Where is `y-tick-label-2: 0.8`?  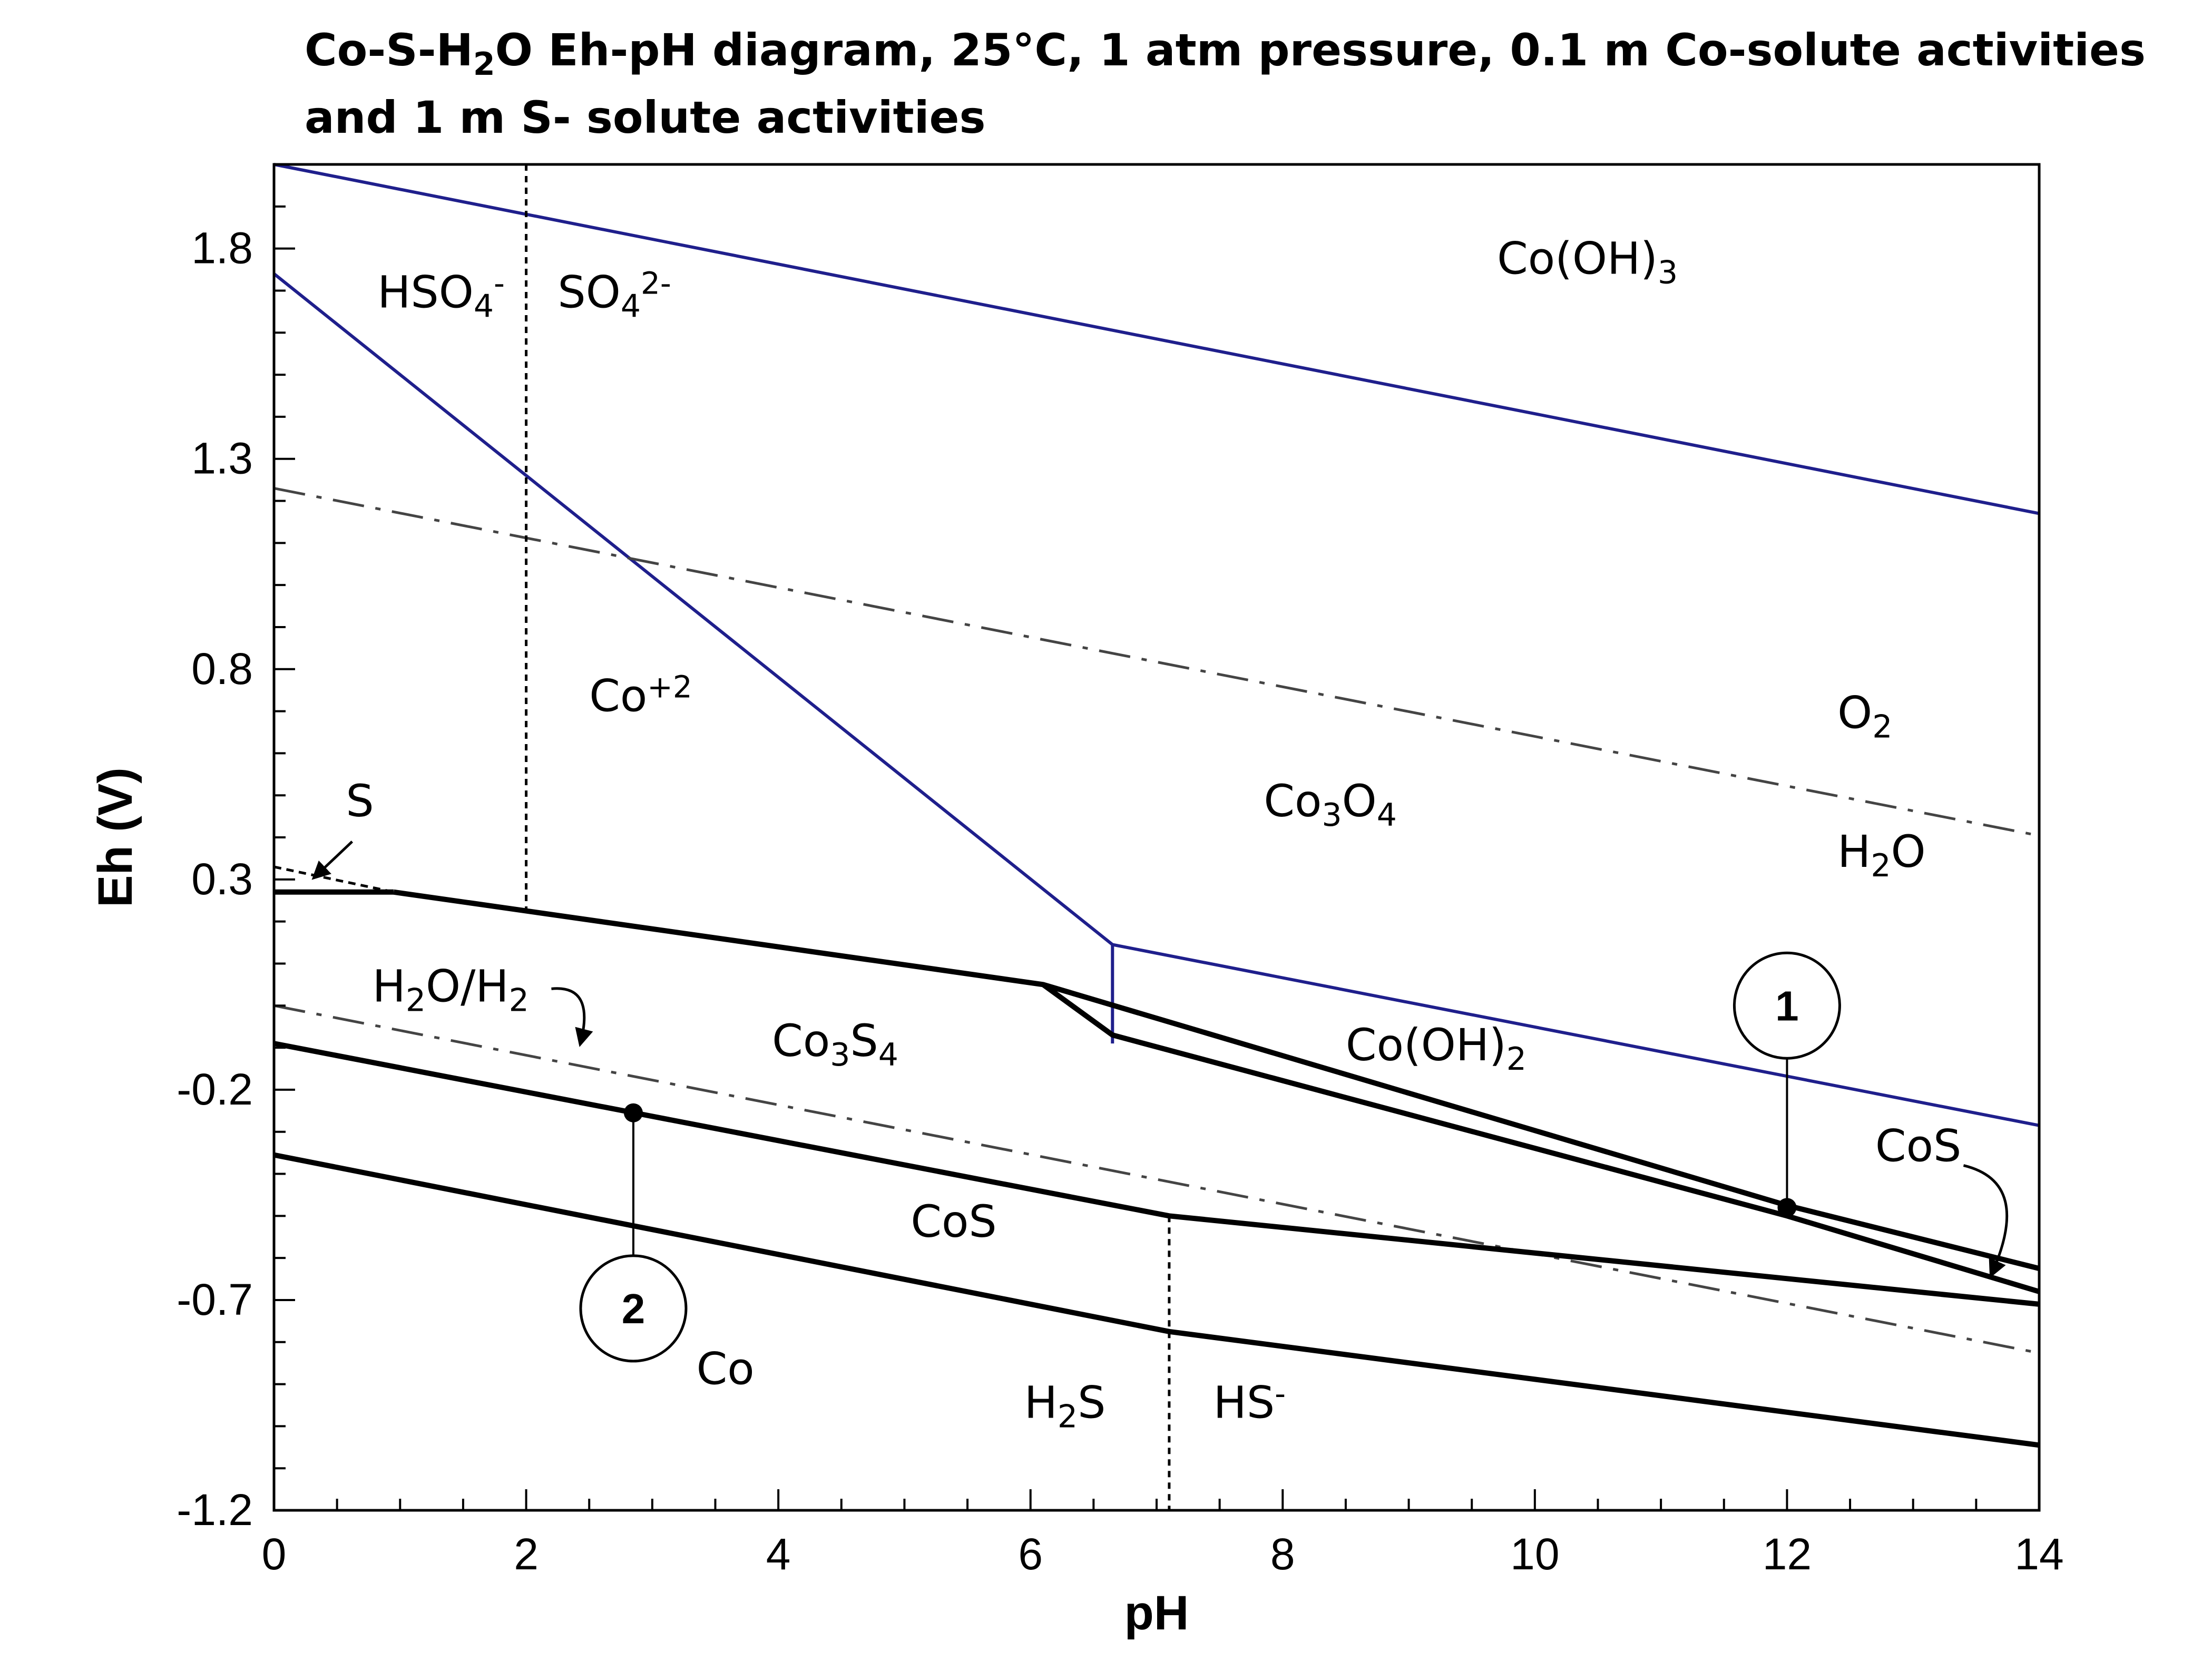
y-tick-label-2: 0.8 is located at coordinates (222, 669).